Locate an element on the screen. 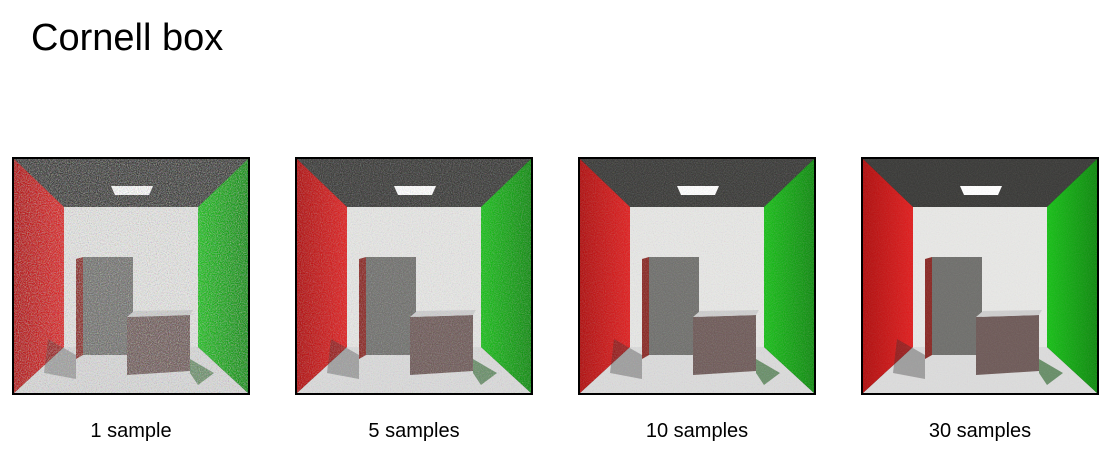  render-tile: 1 sample is located at coordinates (131, 299).